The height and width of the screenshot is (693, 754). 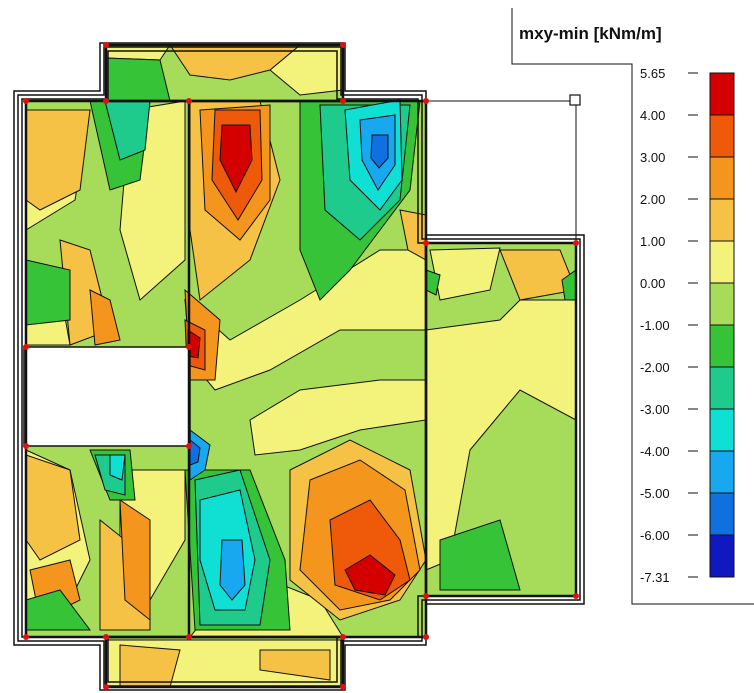 What do you see at coordinates (652, 283) in the screenshot?
I see `legend-tick-label: 0.00` at bounding box center [652, 283].